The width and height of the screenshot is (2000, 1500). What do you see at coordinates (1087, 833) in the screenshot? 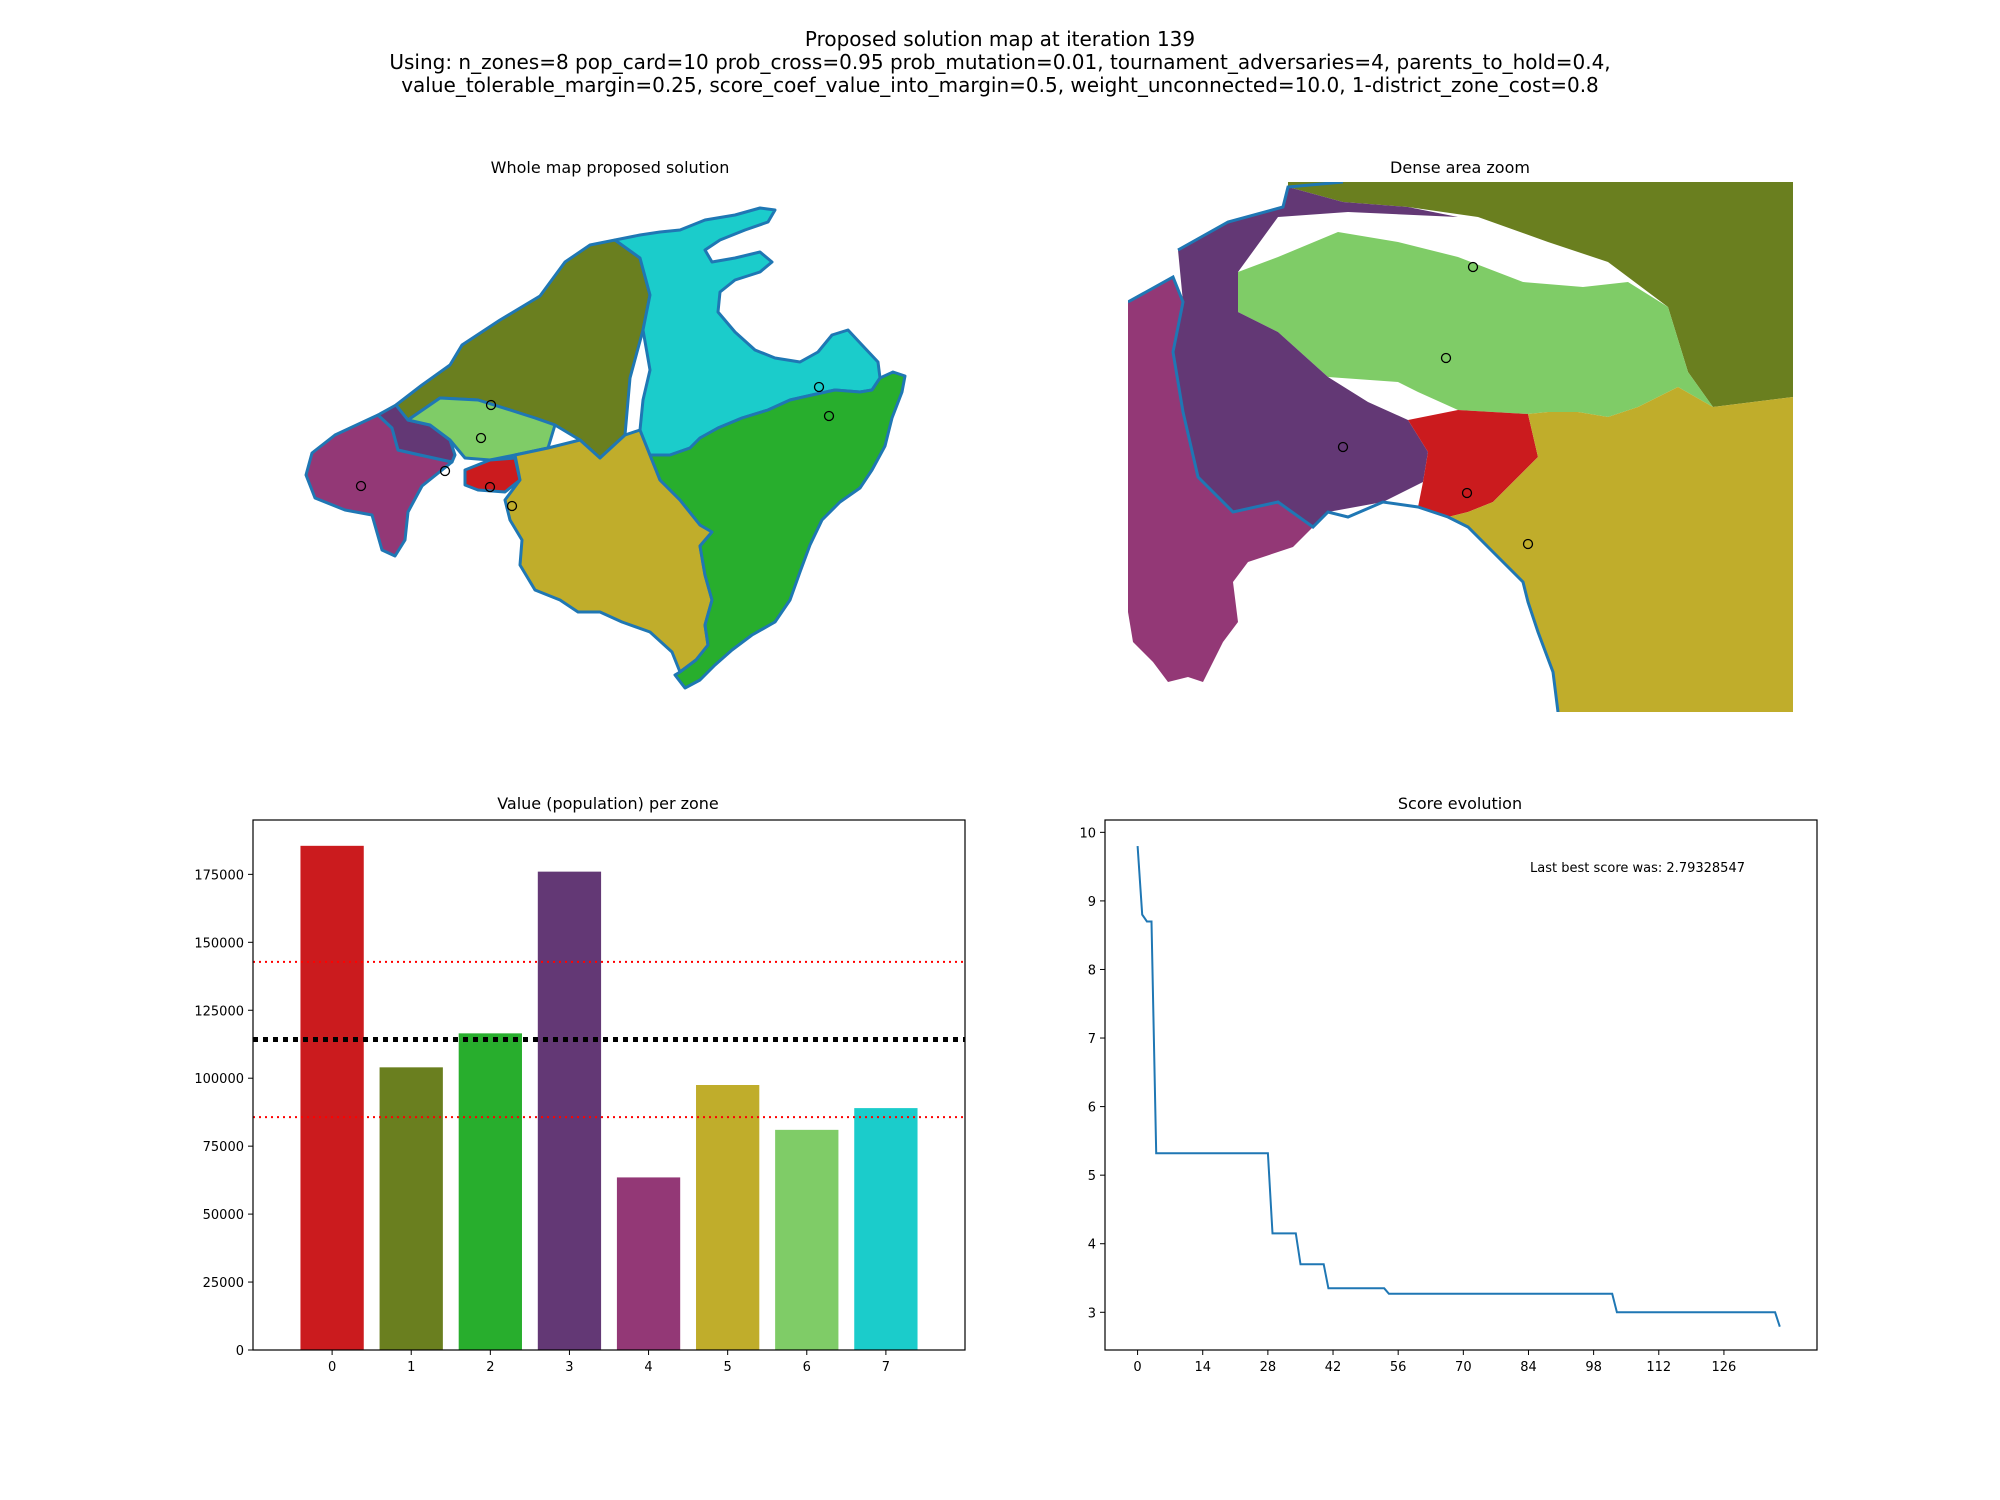
I see `y-tick-label: 10` at bounding box center [1087, 833].